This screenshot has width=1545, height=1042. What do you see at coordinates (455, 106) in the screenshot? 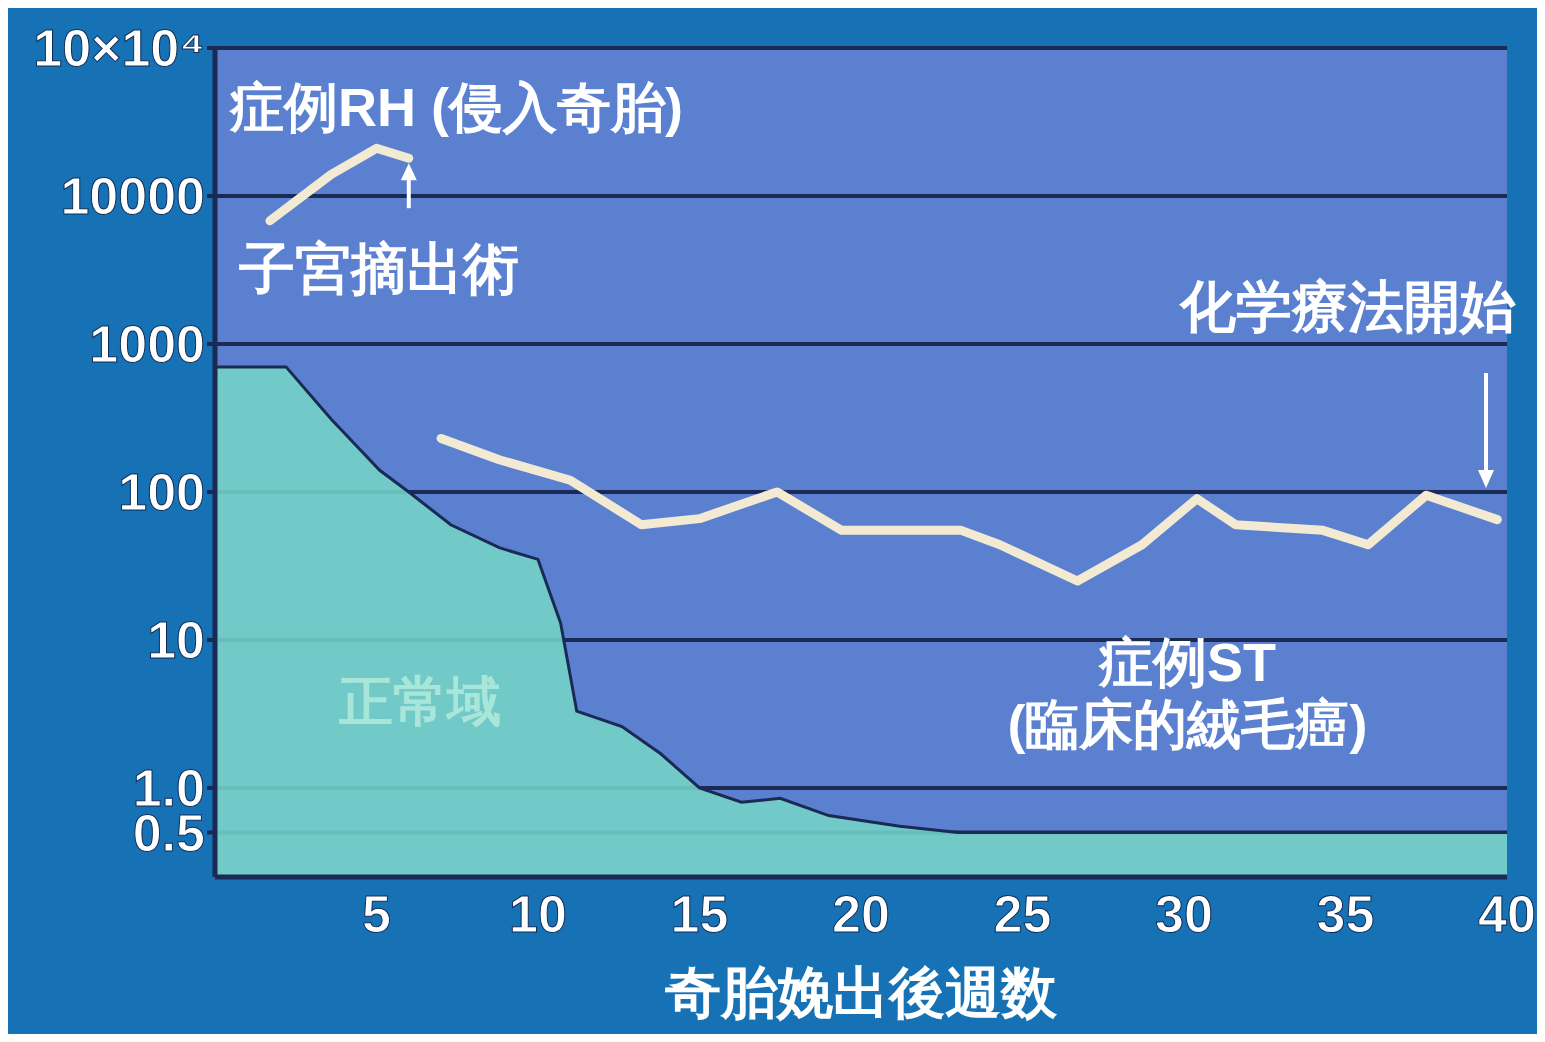
I see `series-label: 症例RH (侵入奇胎)` at bounding box center [455, 106].